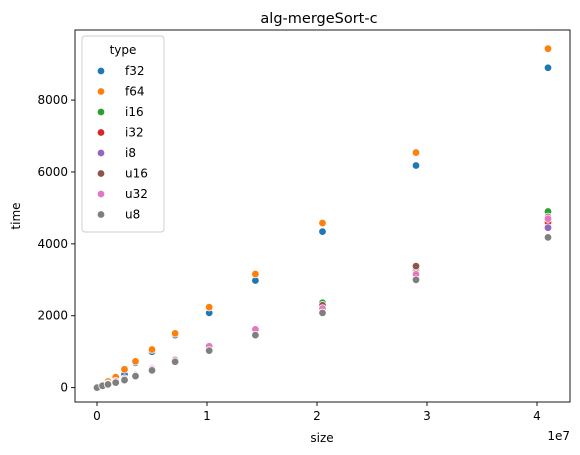  What do you see at coordinates (101, 91) in the screenshot?
I see `legend-marker-f64` at bounding box center [101, 91].